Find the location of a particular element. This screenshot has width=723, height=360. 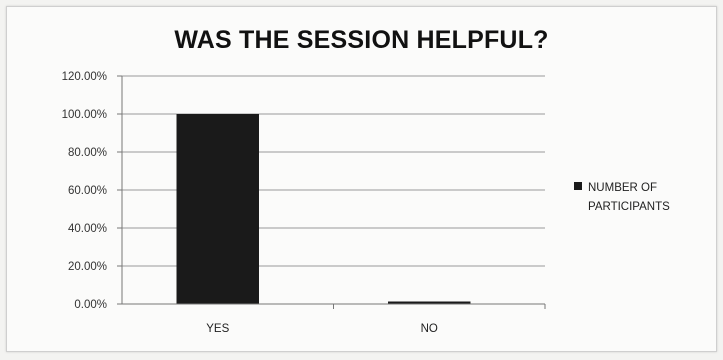

legend: NUMBER OF PARTICIPANTS is located at coordinates (622, 197).